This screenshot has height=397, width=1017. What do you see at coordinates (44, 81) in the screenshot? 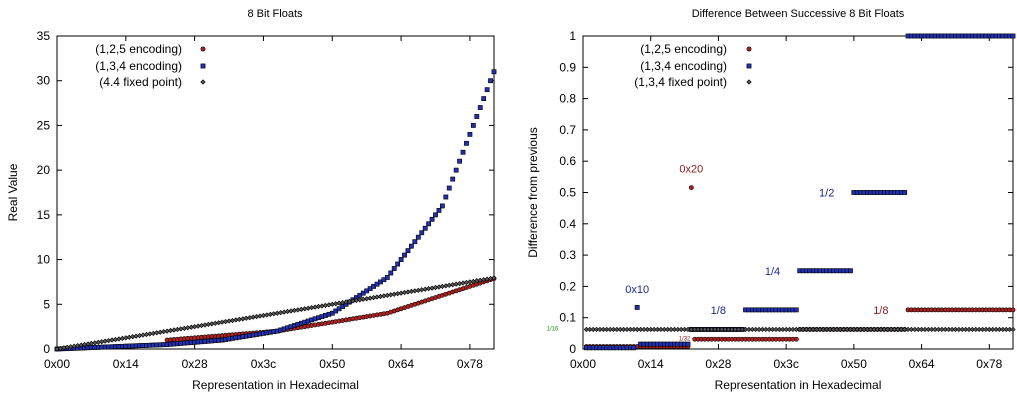
I see `y-tick-label: 30` at bounding box center [44, 81].